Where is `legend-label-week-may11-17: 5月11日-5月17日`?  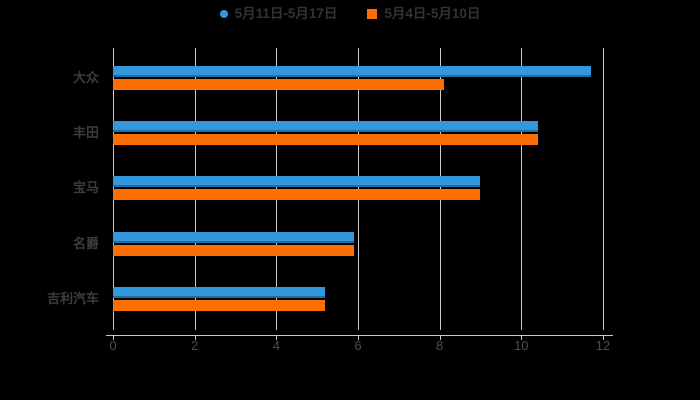 legend-label-week-may11-17: 5月11日-5月17日 is located at coordinates (286, 13).